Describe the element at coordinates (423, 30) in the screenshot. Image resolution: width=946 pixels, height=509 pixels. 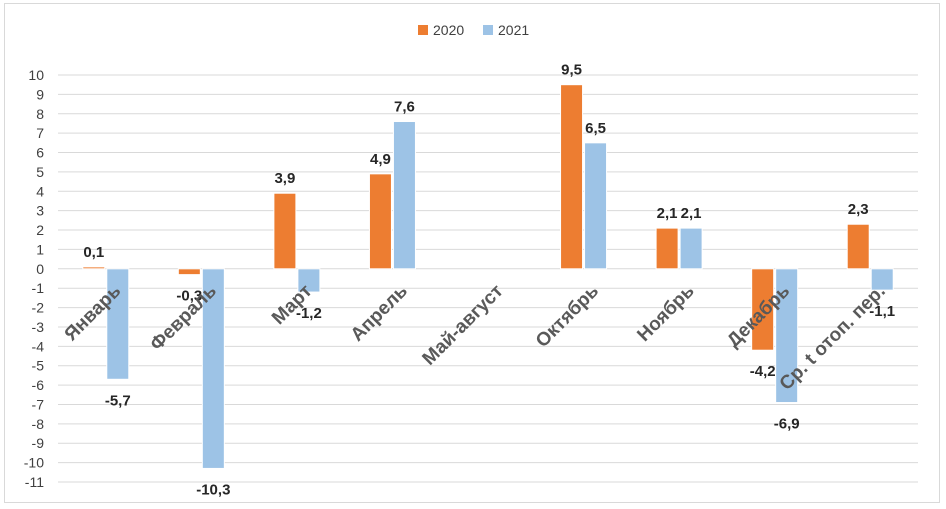
I see `legend-swatch-2020` at that location.